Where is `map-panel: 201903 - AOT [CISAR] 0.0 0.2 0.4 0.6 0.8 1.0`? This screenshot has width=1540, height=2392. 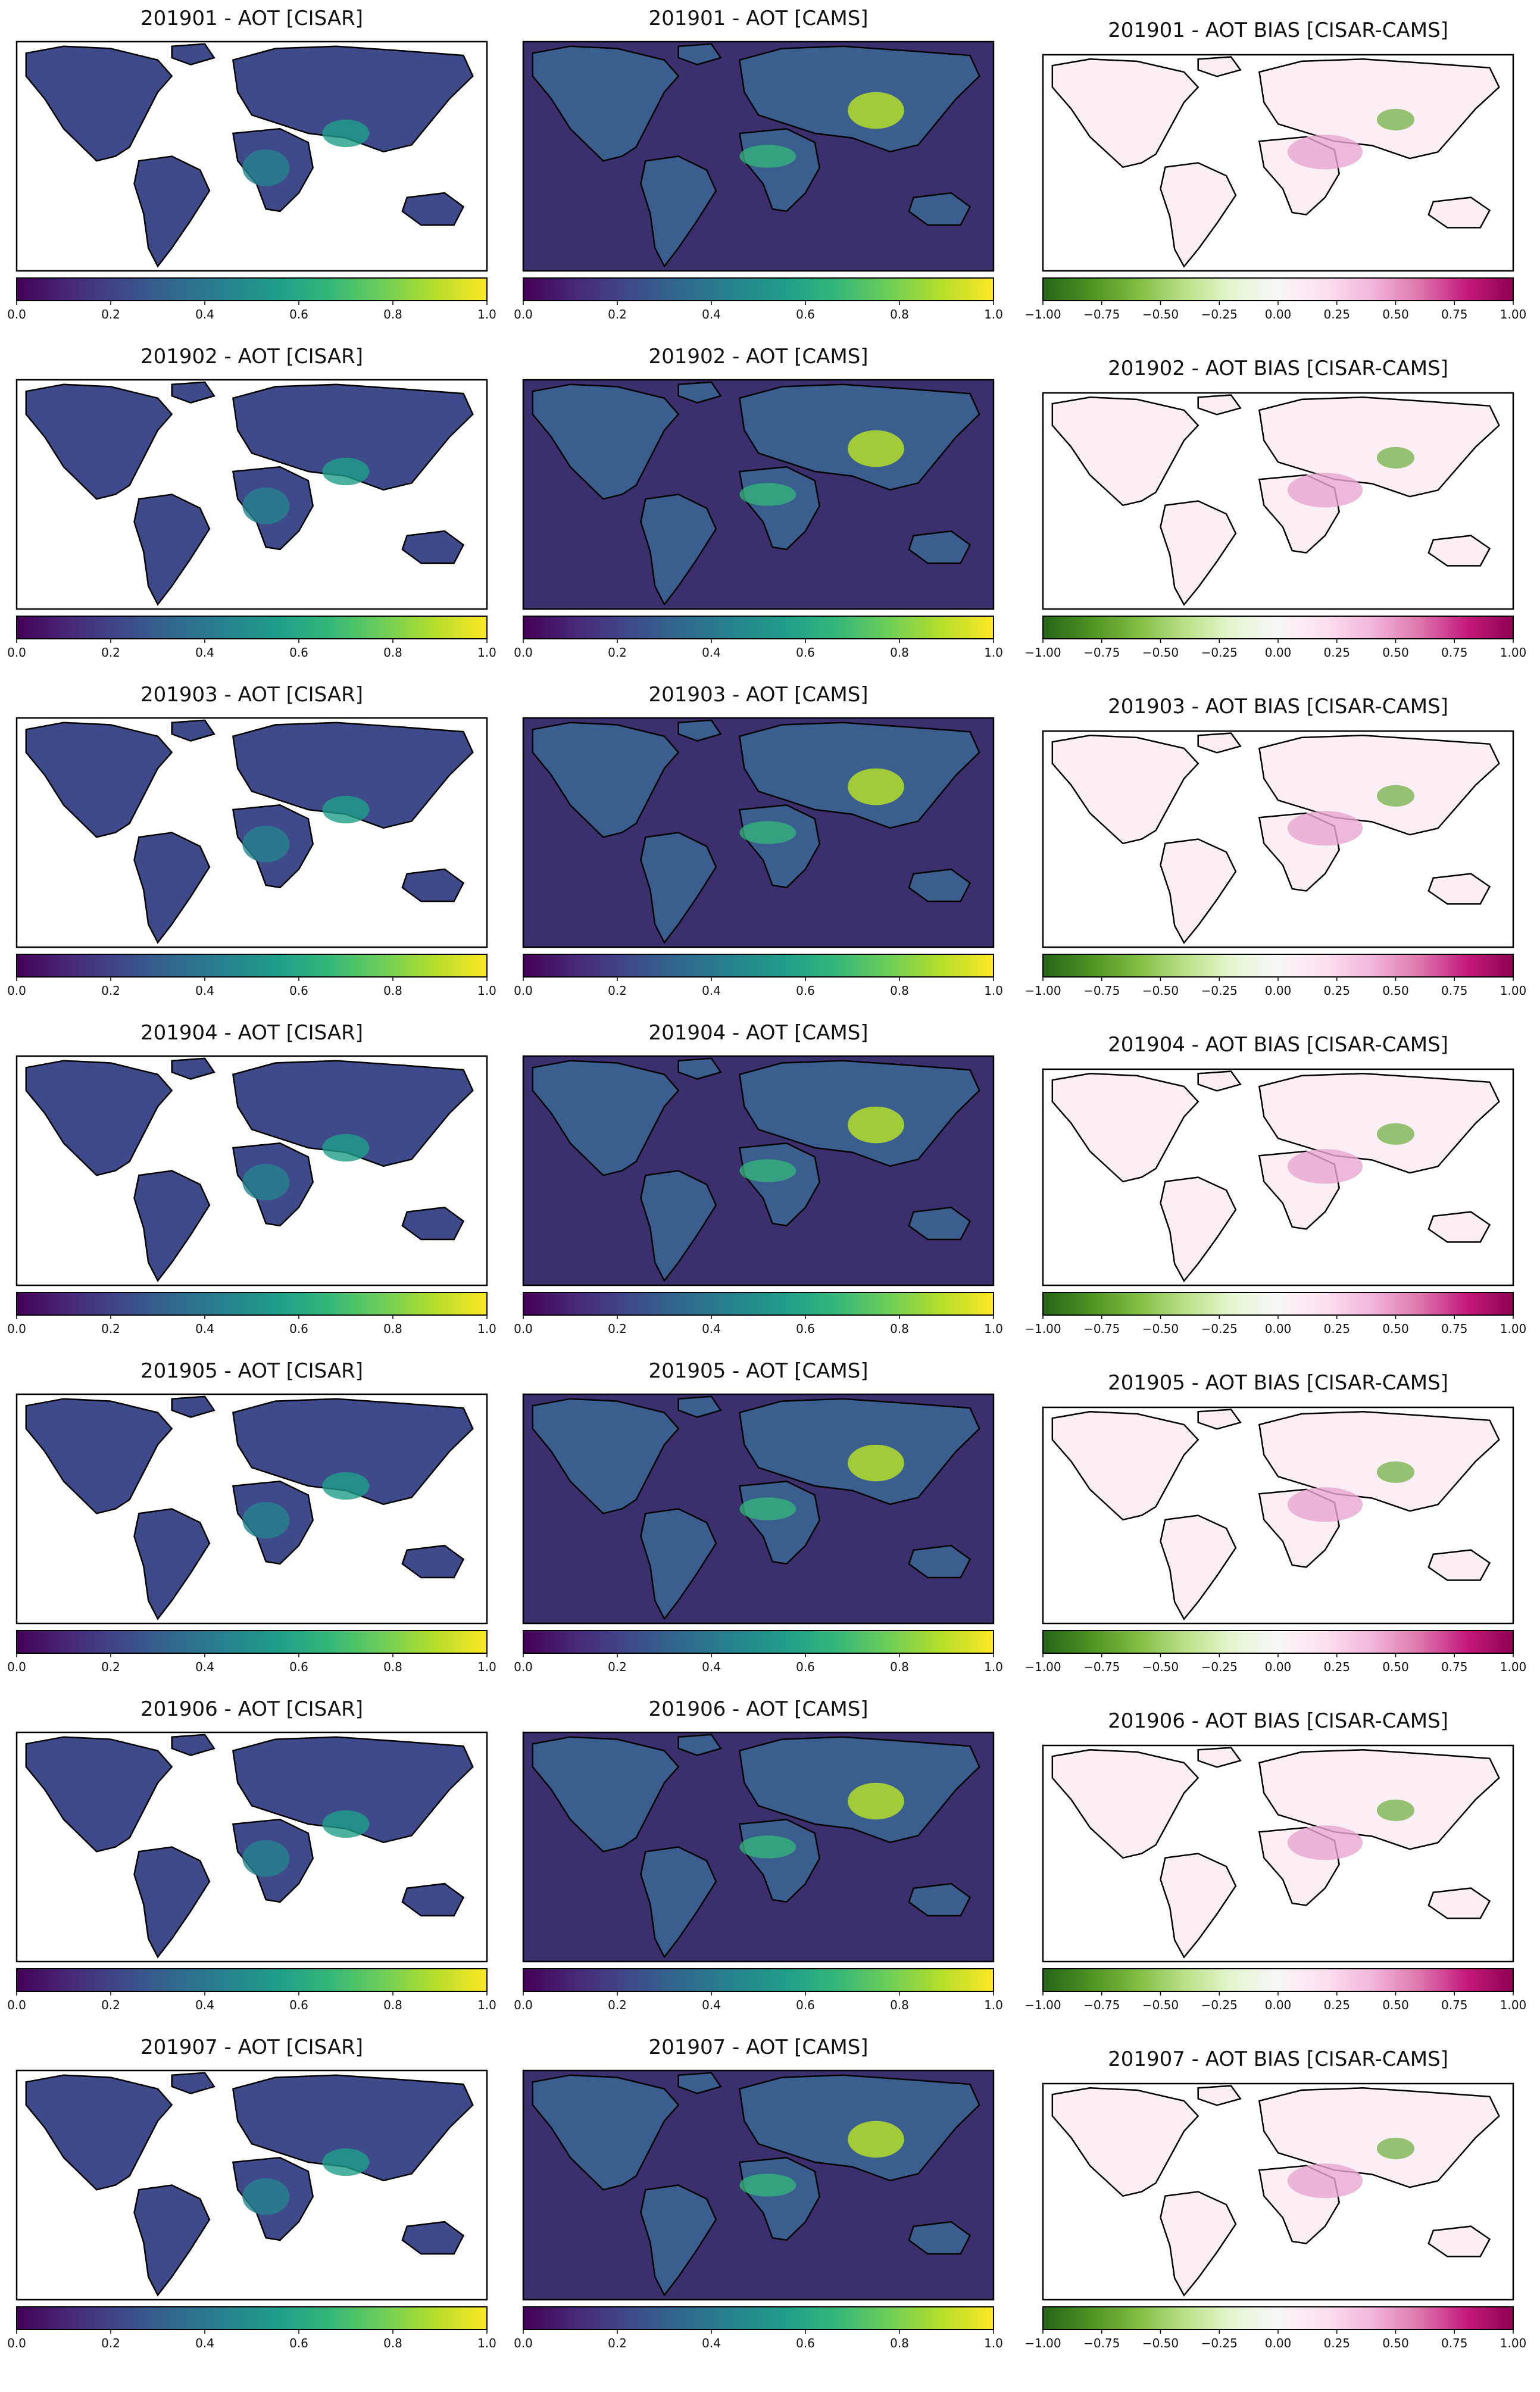
map-panel: 201903 - AOT [CISAR] 0.0 0.2 0.4 0.6 0.8 1.0 is located at coordinates (251, 840).